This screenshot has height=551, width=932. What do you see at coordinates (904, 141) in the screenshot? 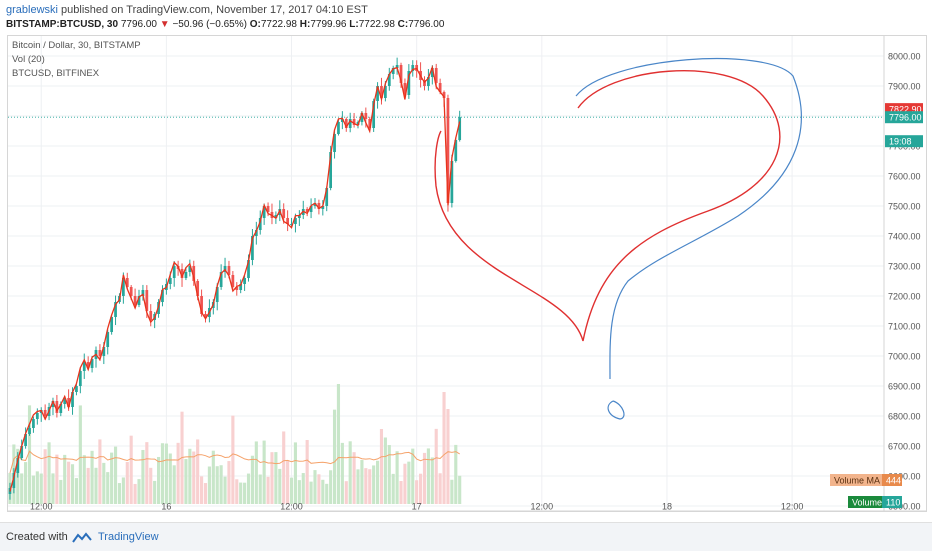
I see `price-label-bg` at bounding box center [904, 141].